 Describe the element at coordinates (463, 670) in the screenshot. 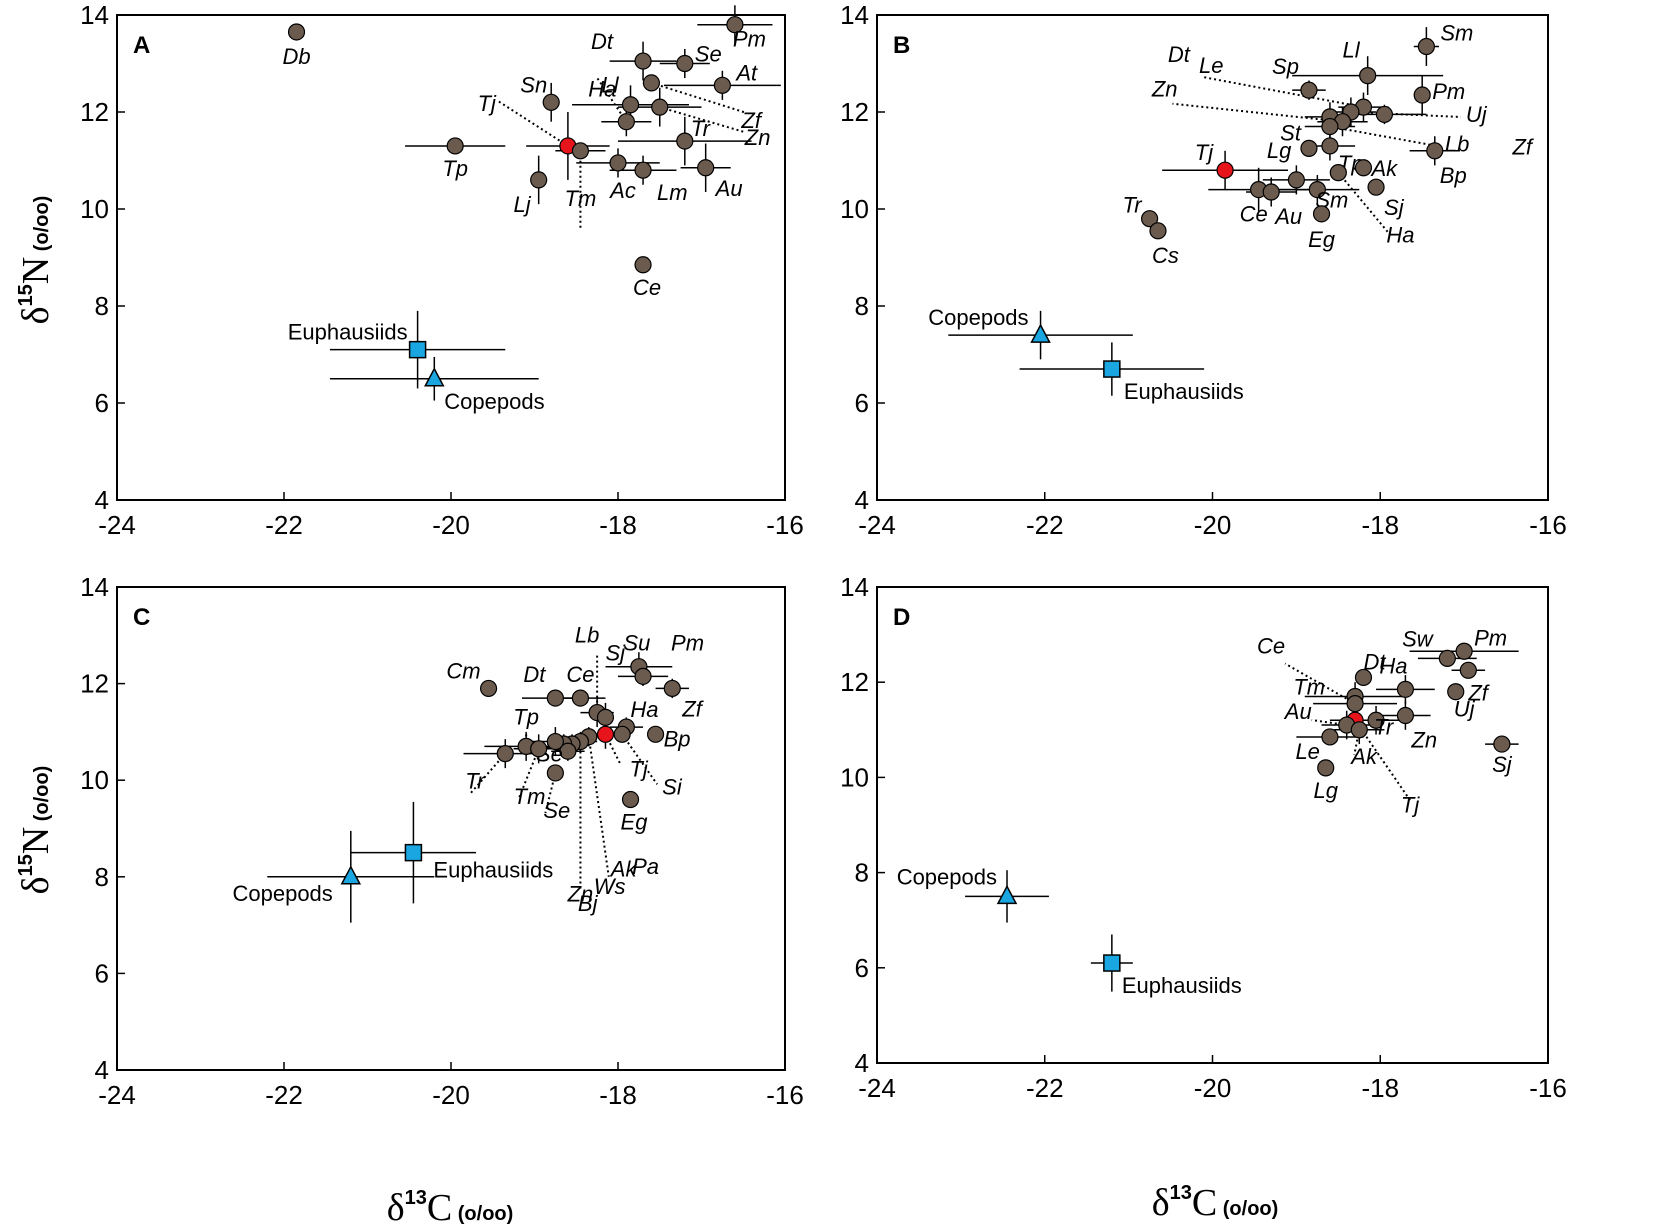

I see `species-label: Cm` at that location.